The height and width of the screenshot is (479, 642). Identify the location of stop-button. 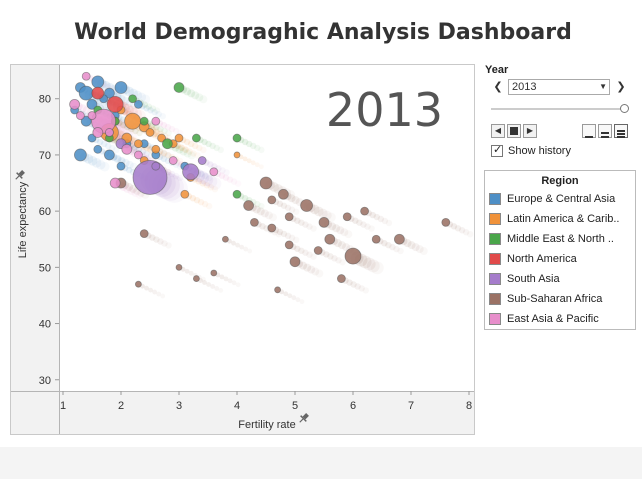
(514, 131).